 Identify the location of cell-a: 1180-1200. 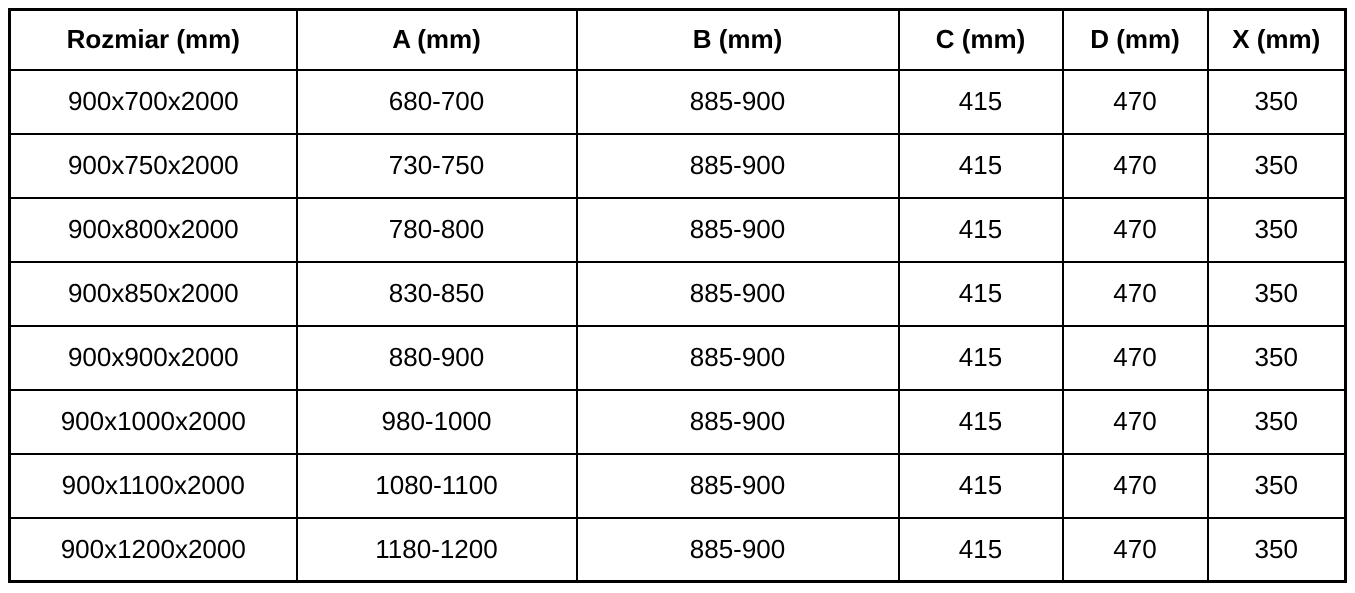
(436, 549).